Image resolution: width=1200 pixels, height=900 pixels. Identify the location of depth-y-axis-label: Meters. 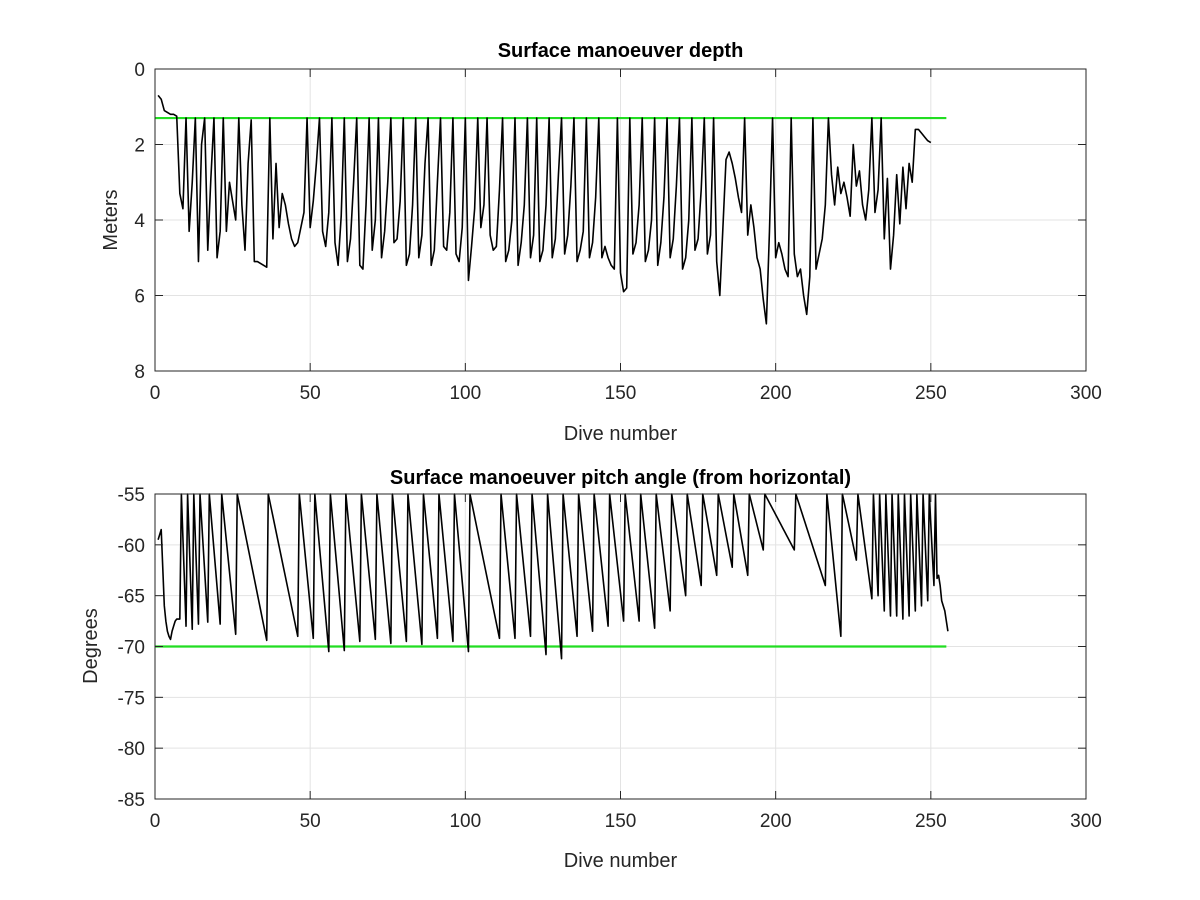
(111, 219).